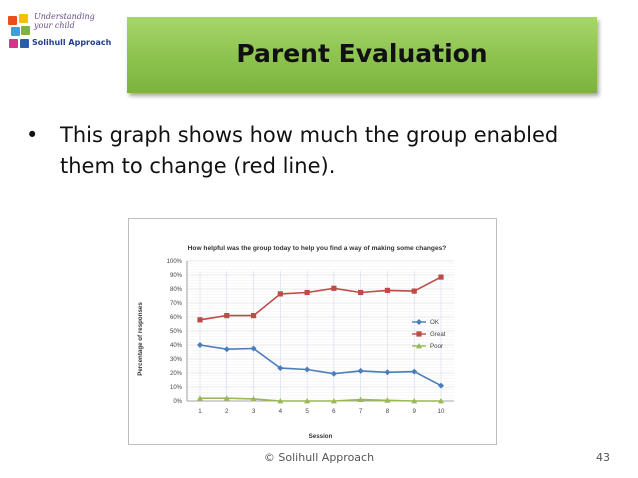 The image size is (638, 478). Describe the element at coordinates (176, 388) in the screenshot. I see `y-tick-label: 10%` at that location.